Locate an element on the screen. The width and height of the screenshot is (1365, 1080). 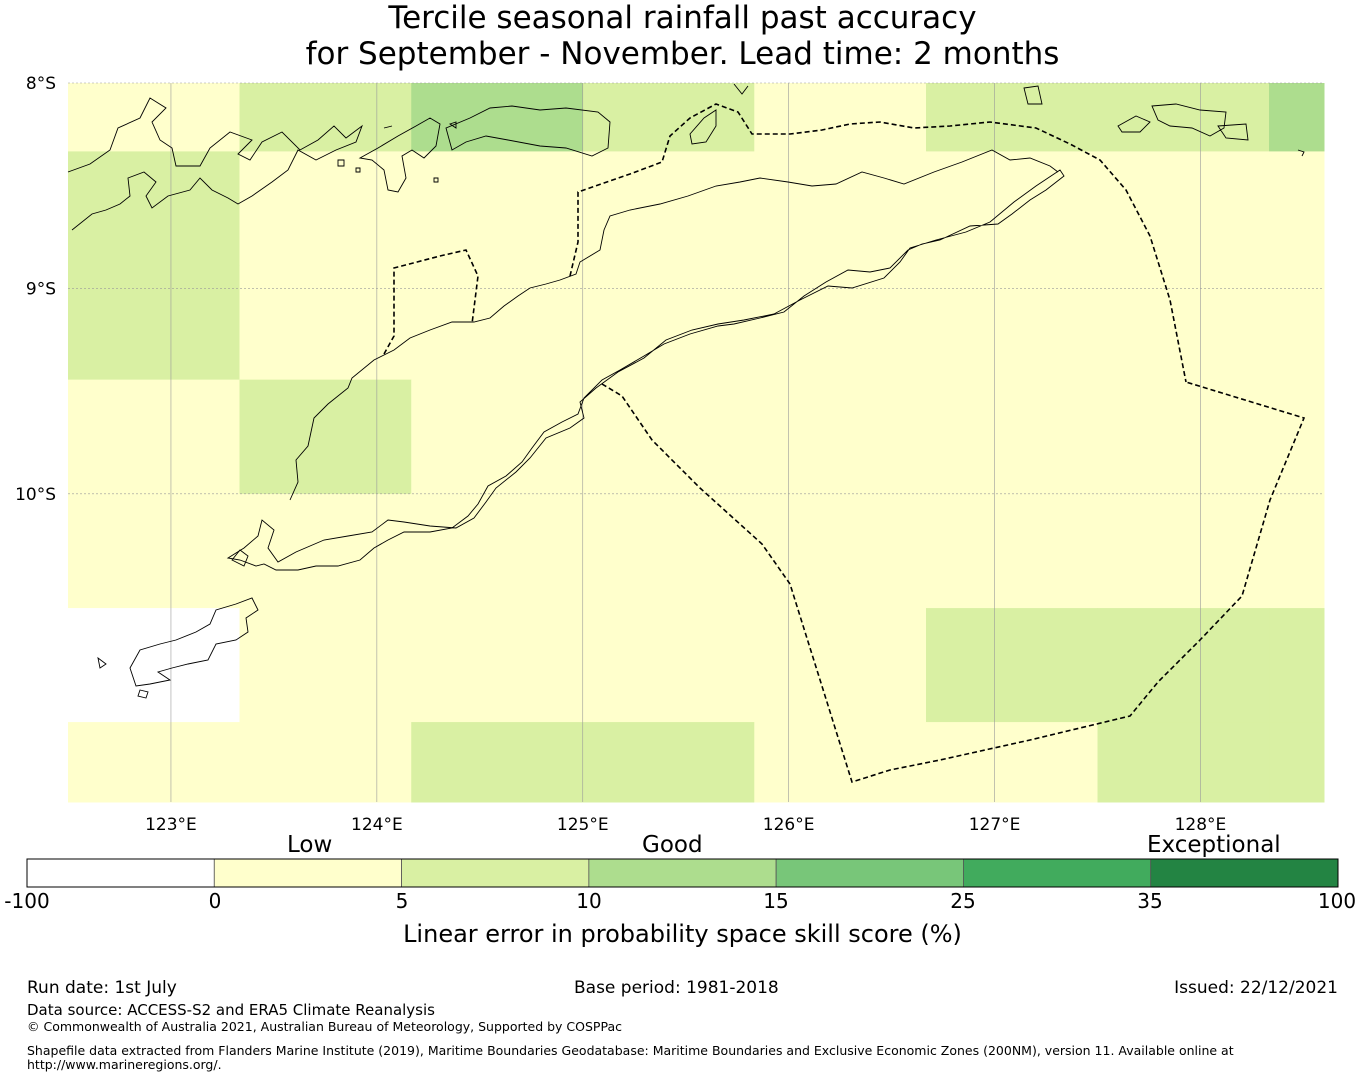
colorbar is located at coordinates (682, 873).